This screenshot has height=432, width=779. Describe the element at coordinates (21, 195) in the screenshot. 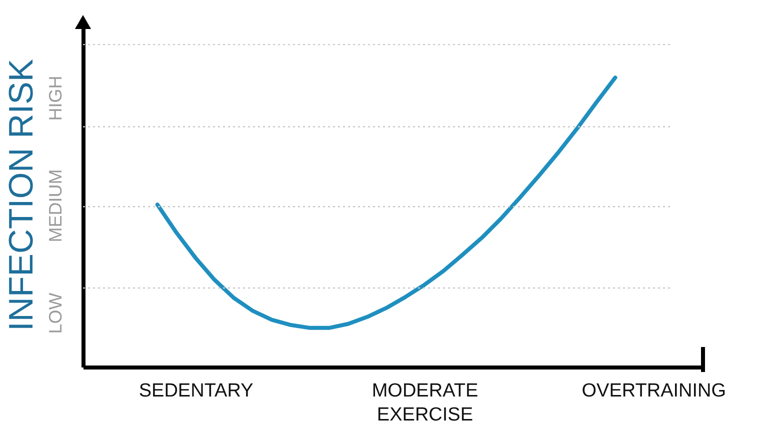

I see `y-axis-title: INFECTION RISK` at that location.